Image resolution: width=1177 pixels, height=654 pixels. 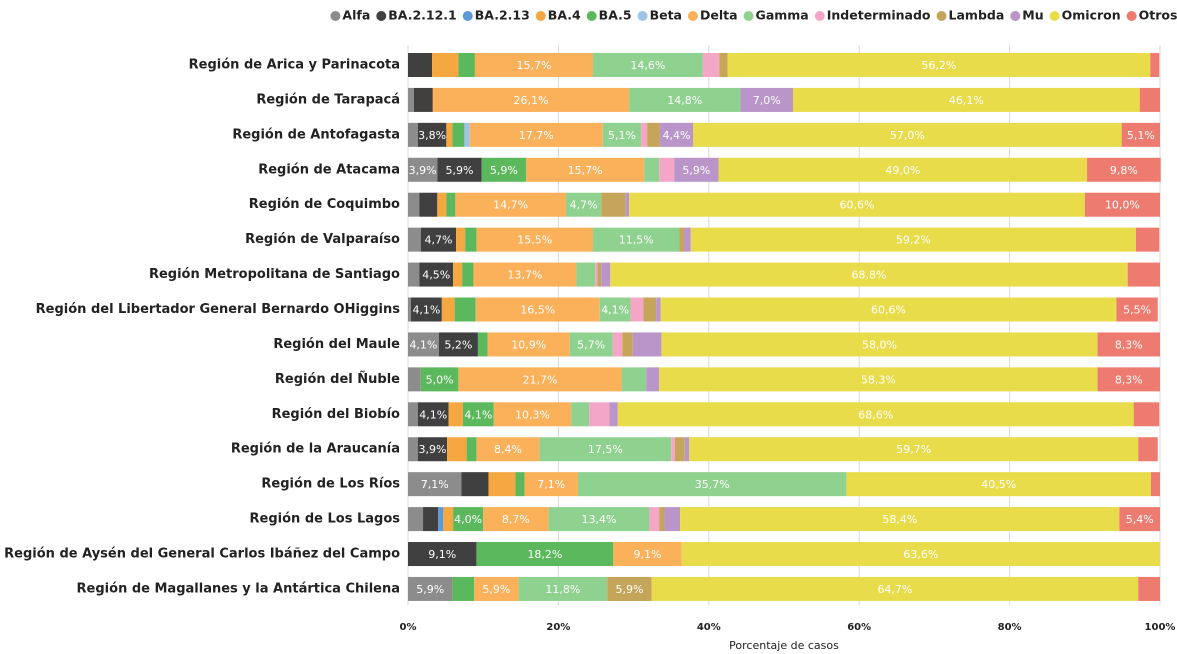 I want to click on data-label: 21,7%, so click(x=539, y=379).